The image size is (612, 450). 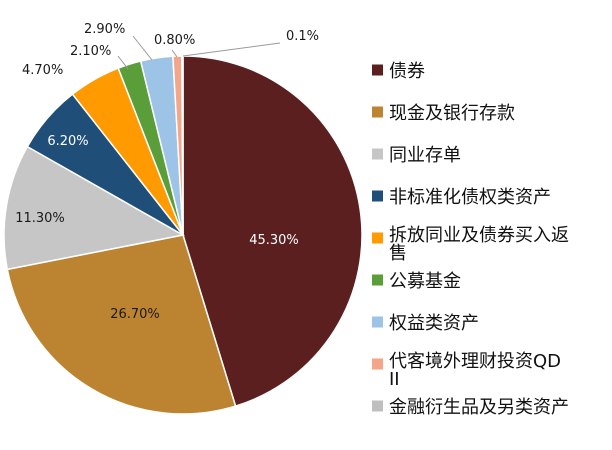 What do you see at coordinates (425, 281) in the screenshot?
I see `legend-entry: 公募基金` at bounding box center [425, 281].